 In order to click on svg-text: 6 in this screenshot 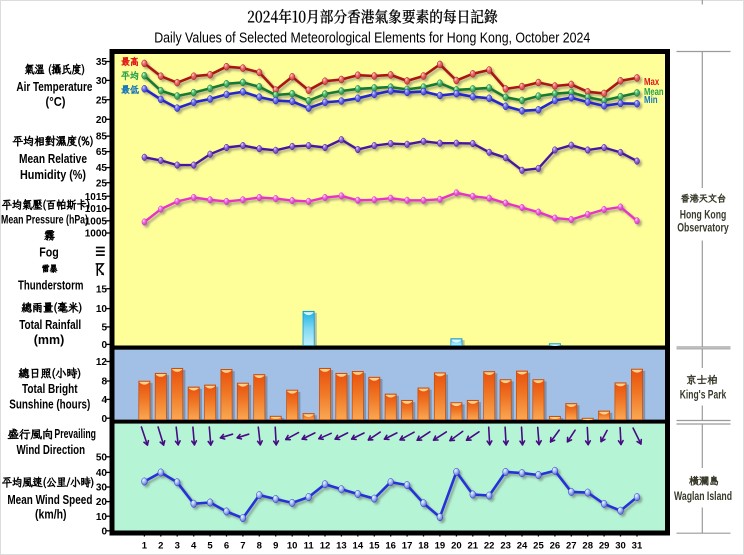, I will do `click(226, 545)`.